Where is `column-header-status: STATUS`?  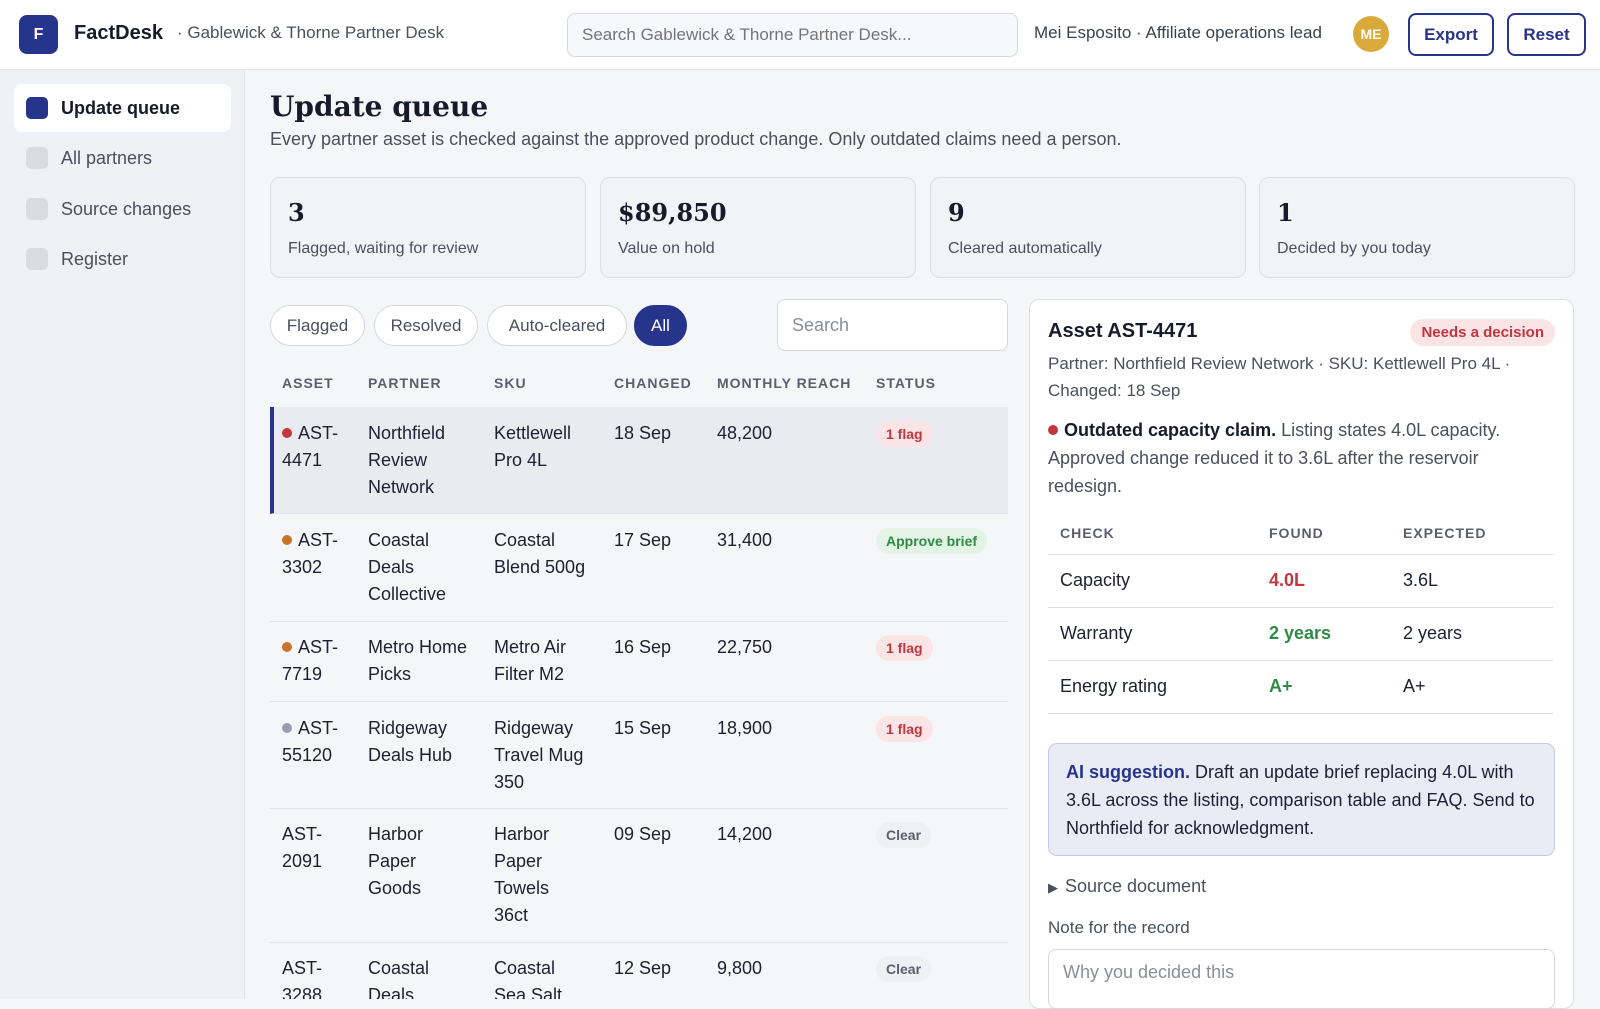
column-header-status: STATUS is located at coordinates (906, 383).